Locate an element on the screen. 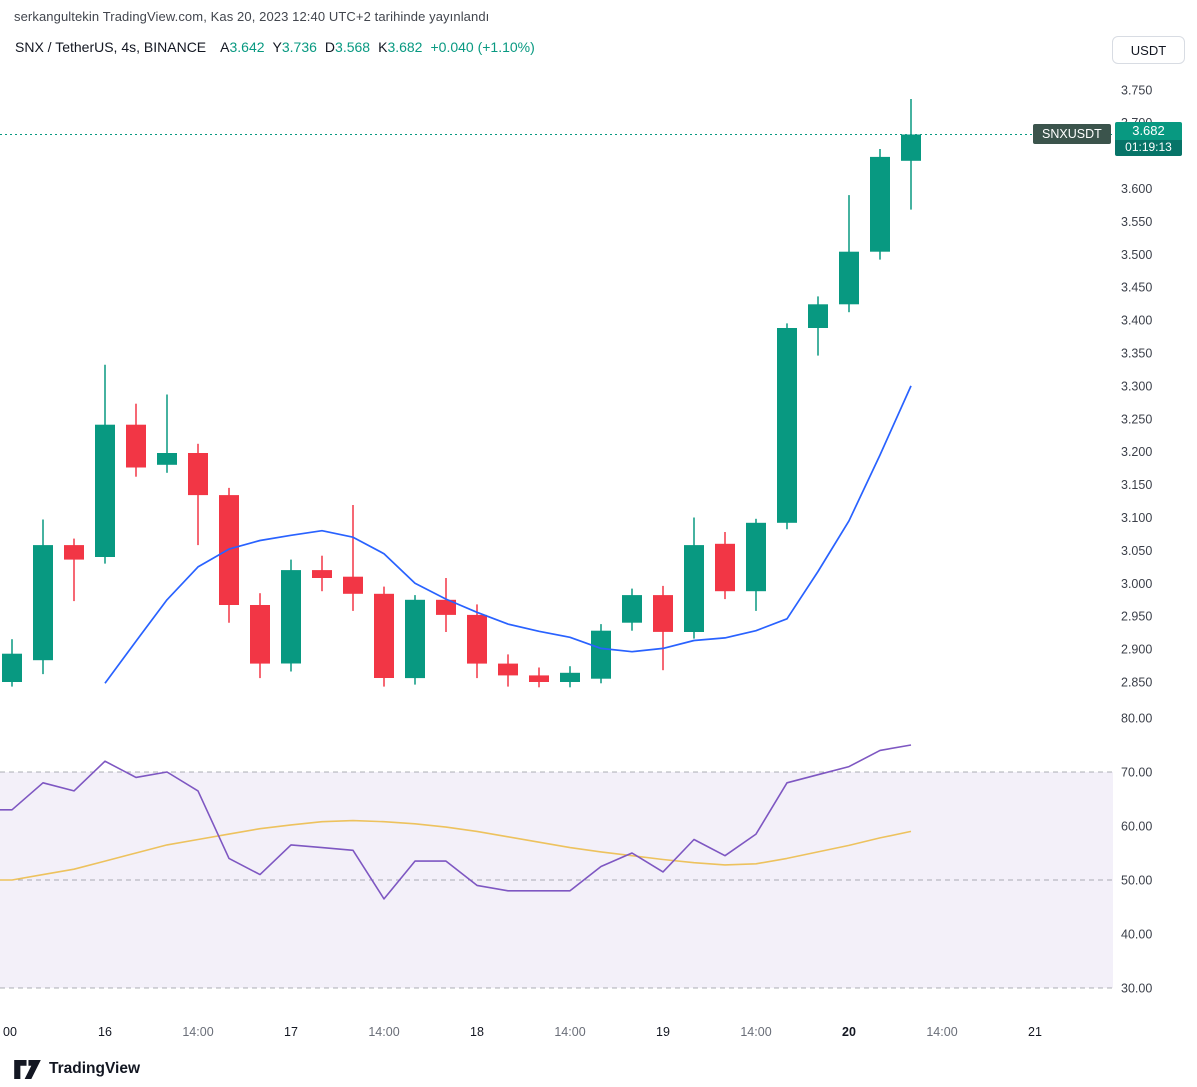 Image resolution: width=1197 pixels, height=1087 pixels. last-price-badge: 3.682 01:19:13 is located at coordinates (1148, 139).